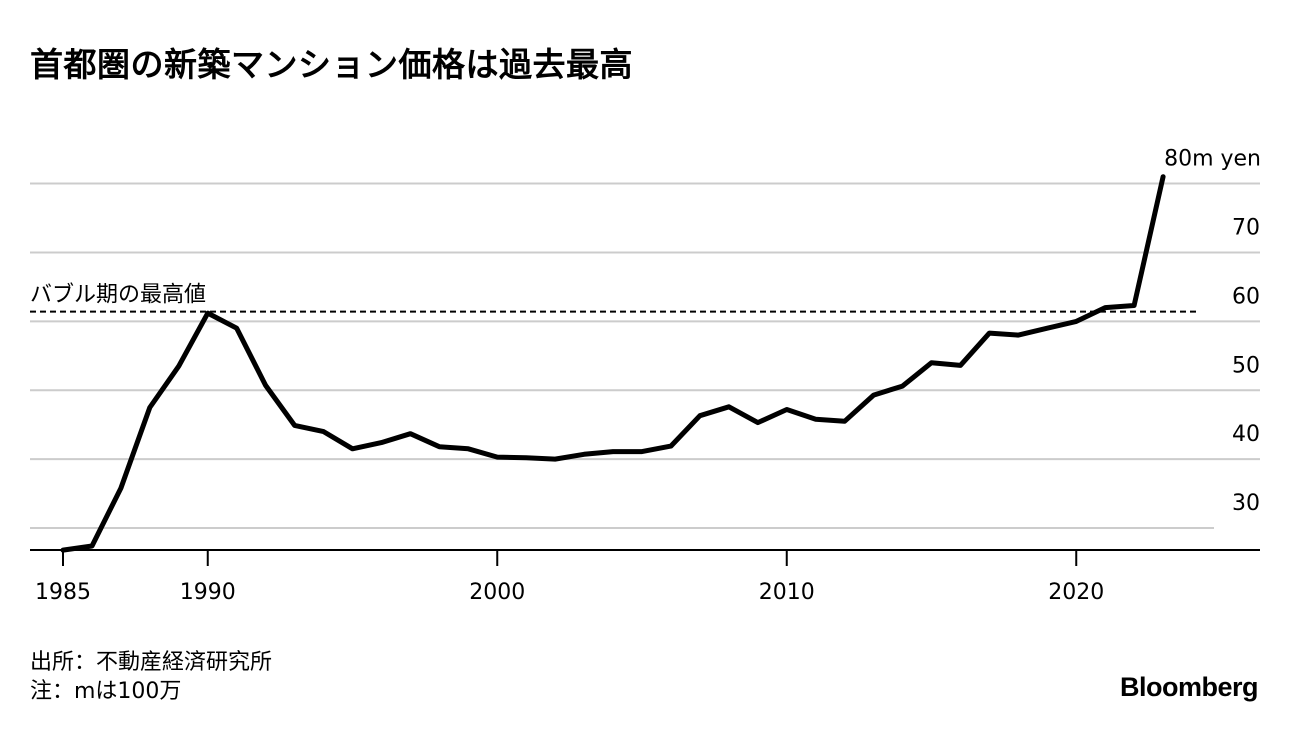 The image size is (1296, 732). What do you see at coordinates (1246, 503) in the screenshot?
I see `y-tick-label: 30` at bounding box center [1246, 503].